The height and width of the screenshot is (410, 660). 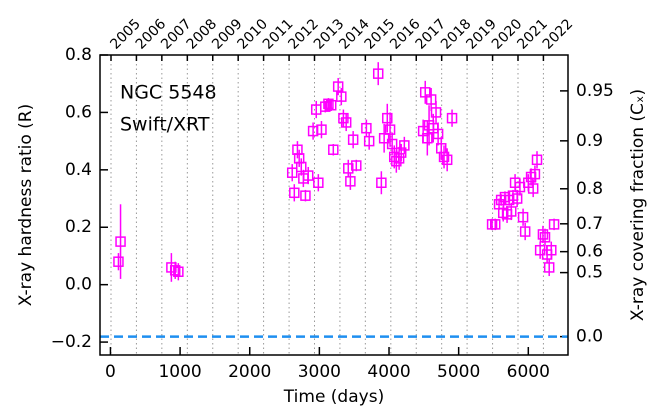 What do you see at coordinates (528, 372) in the screenshot?
I see `x-tick-label: 6000` at bounding box center [528, 372].